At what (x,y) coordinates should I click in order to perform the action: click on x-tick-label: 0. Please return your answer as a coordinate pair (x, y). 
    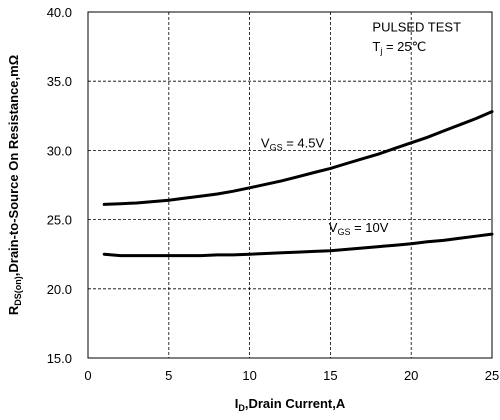
    Looking at the image, I should click on (87, 375).